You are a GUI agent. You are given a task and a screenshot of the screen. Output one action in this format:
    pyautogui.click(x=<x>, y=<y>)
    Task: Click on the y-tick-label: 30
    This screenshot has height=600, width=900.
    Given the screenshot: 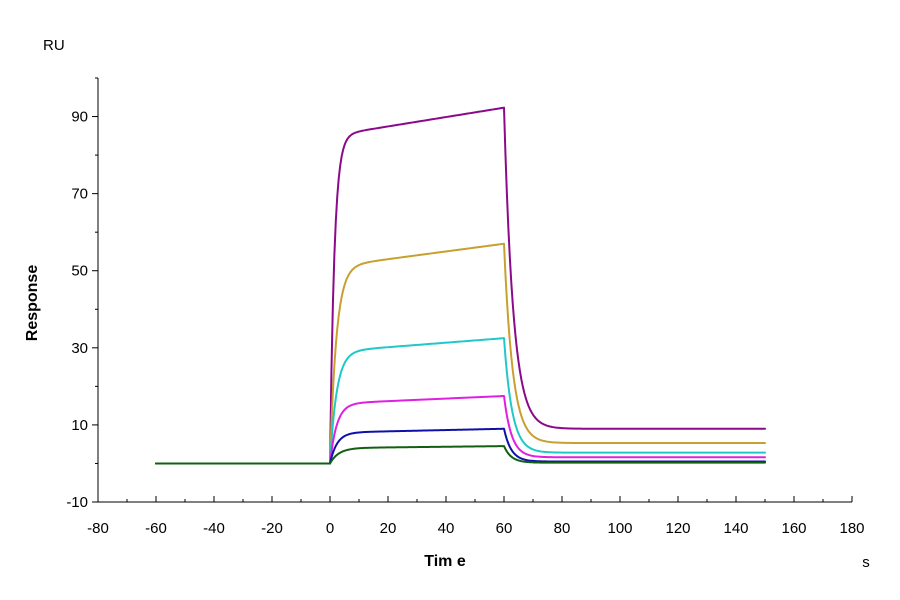 What is the action you would take?
    pyautogui.click(x=79, y=348)
    